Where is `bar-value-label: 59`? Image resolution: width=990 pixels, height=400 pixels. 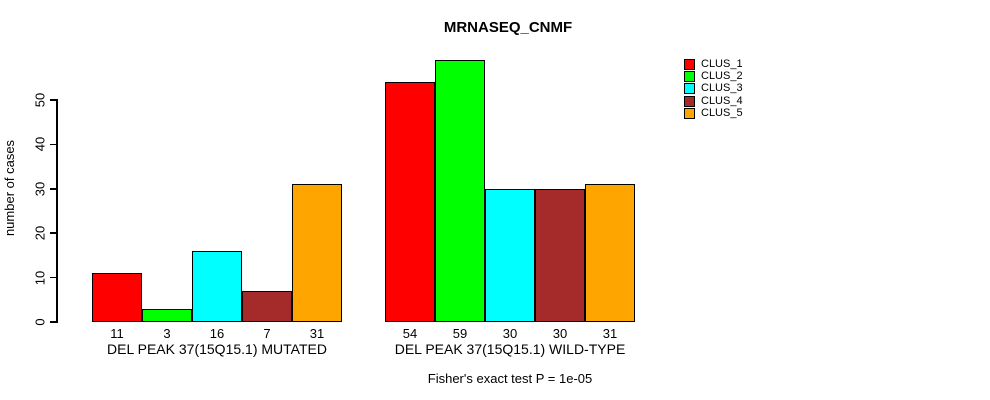
bar-value-label: 59 is located at coordinates (460, 333).